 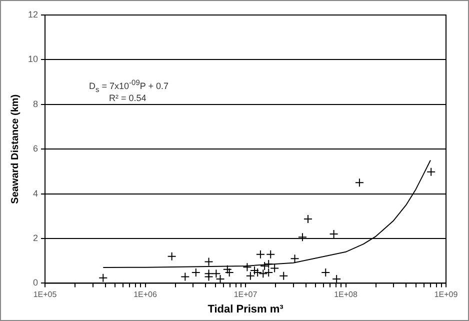 What do you see at coordinates (128, 86) in the screenshot?
I see `annotation: D$_{s}$ = 7x10$^{-09}$P + 0.7` at bounding box center [128, 86].